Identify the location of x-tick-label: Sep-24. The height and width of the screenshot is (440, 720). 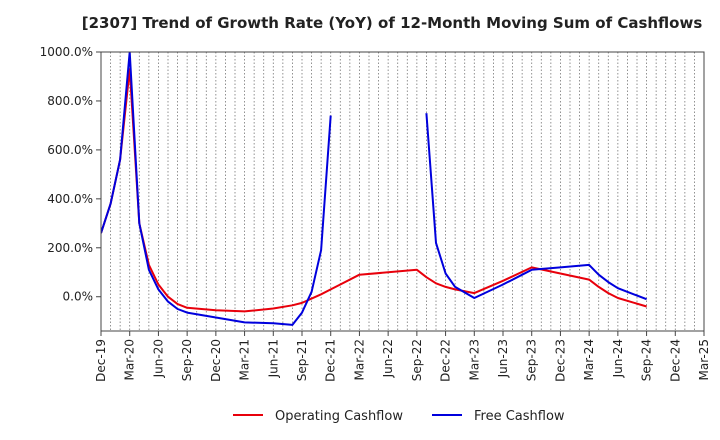
(647, 360).